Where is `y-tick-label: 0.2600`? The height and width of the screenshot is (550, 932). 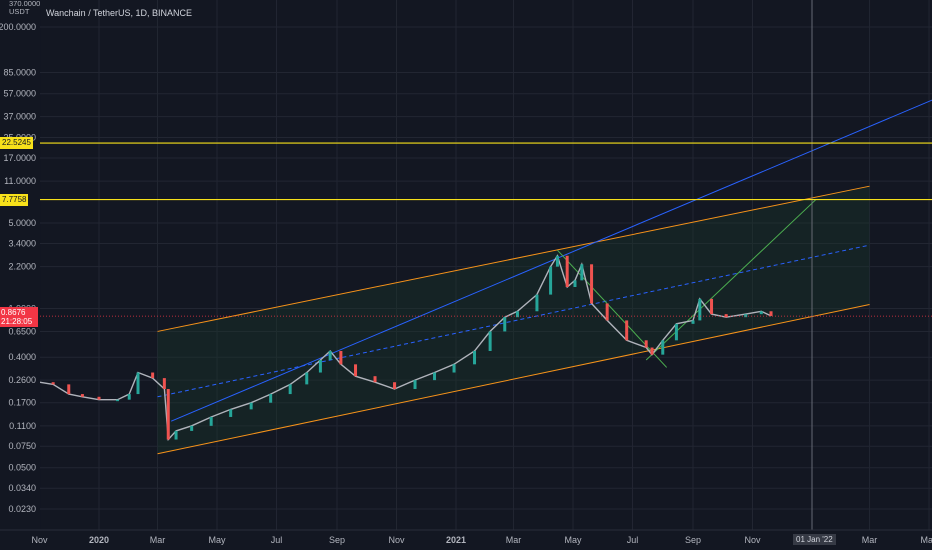
y-tick-label: 0.2600 is located at coordinates (22, 380).